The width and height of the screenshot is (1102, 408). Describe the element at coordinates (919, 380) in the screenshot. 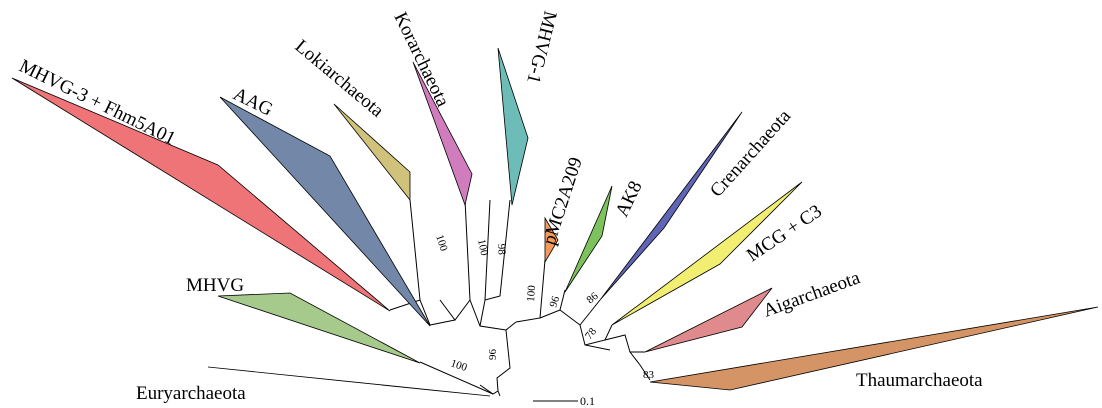

I see `label-thaumarchaeota: Thaumarchaeota` at that location.